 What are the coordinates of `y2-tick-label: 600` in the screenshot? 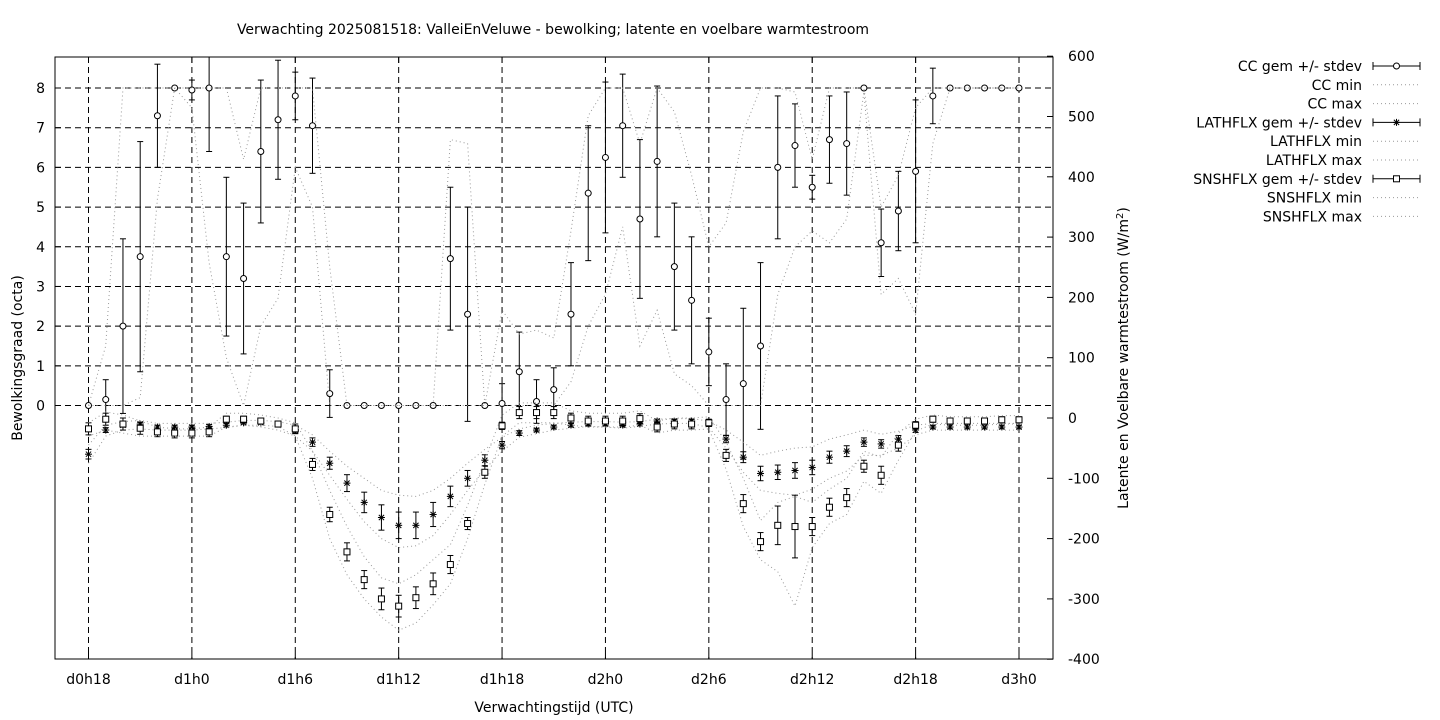 It's located at (1081, 57).